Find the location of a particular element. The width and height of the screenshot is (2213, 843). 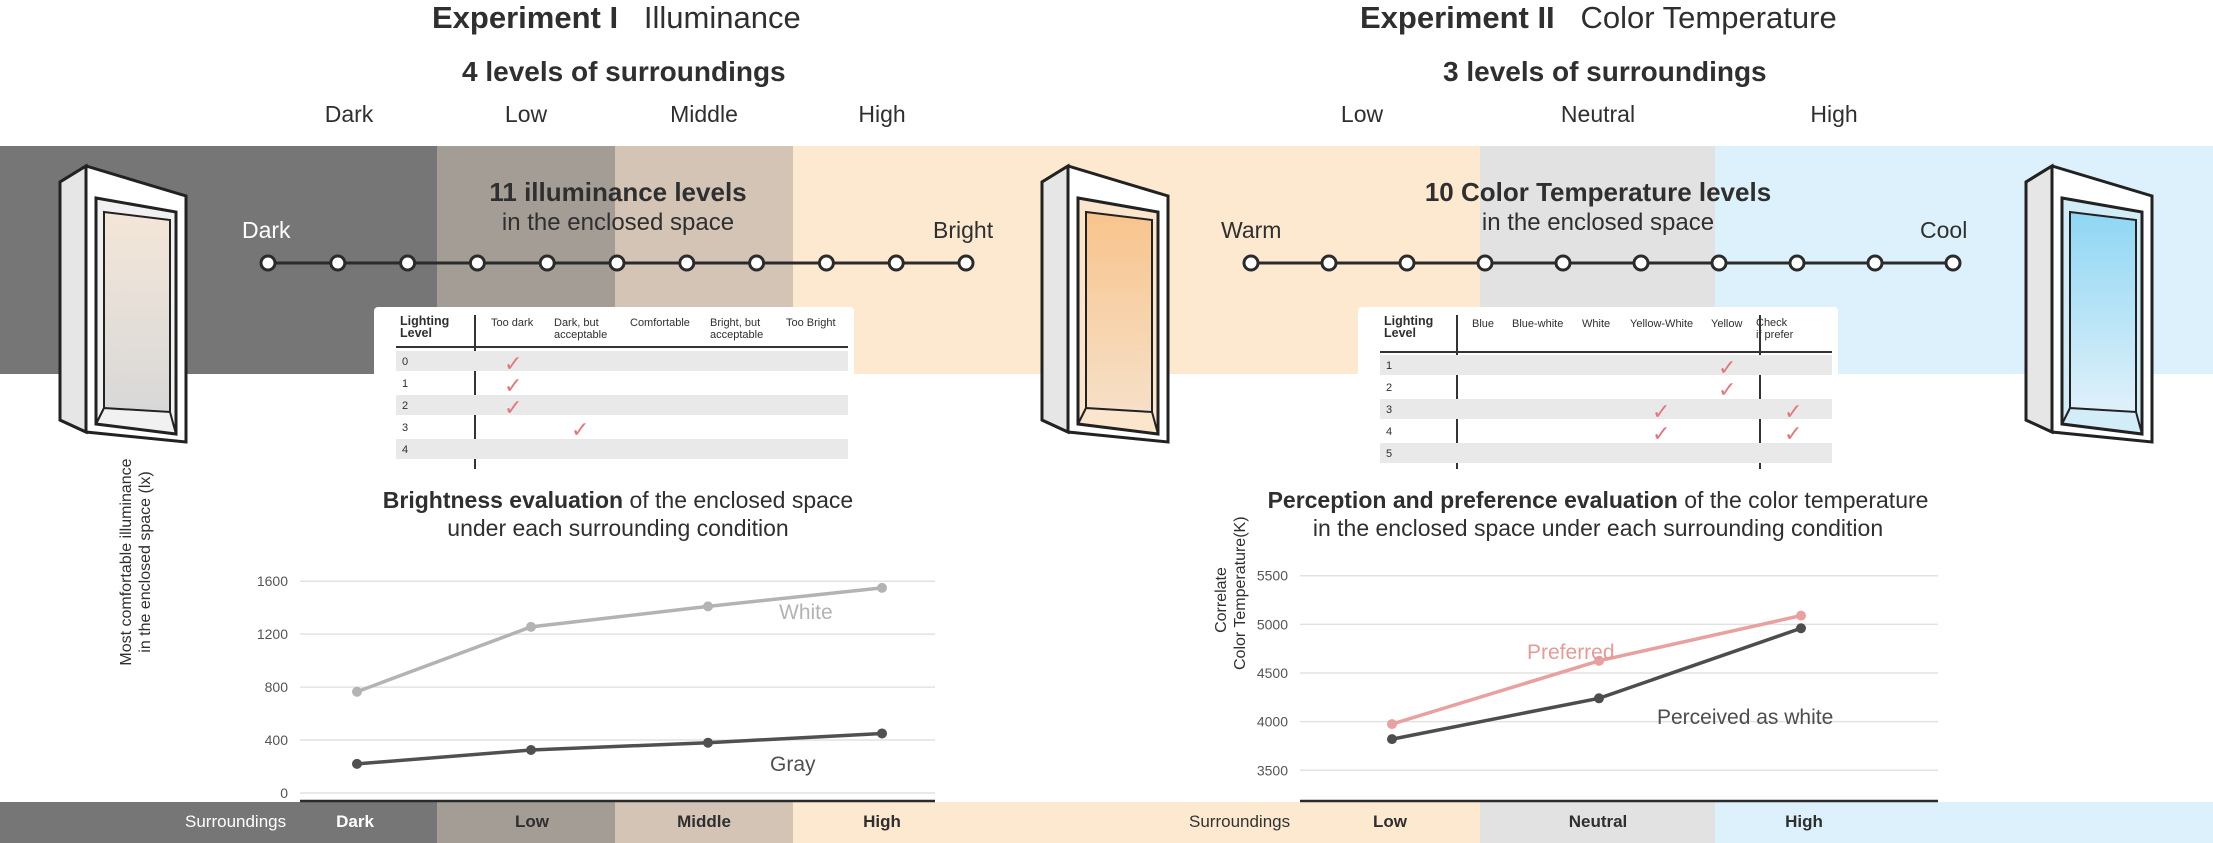

exp2-series-label-preferred: Preferred is located at coordinates (1571, 652).